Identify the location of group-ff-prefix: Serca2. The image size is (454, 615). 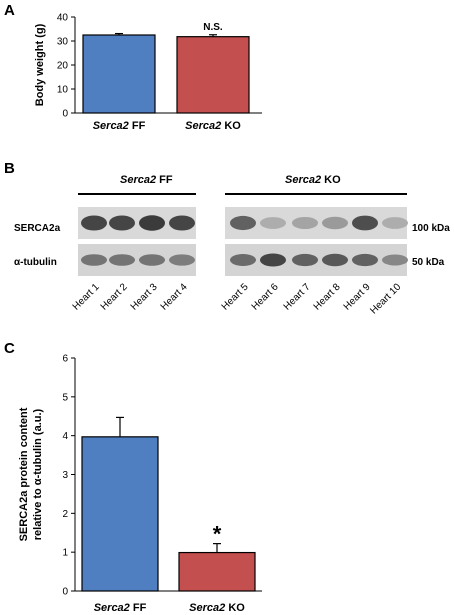
(138, 180).